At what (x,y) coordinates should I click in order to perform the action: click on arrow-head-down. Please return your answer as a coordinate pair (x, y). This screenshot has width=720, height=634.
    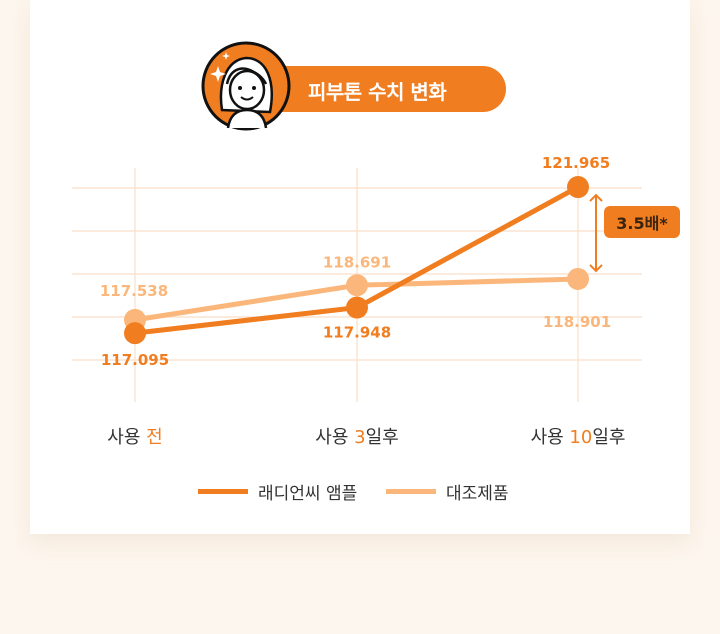
    Looking at the image, I should click on (596, 268).